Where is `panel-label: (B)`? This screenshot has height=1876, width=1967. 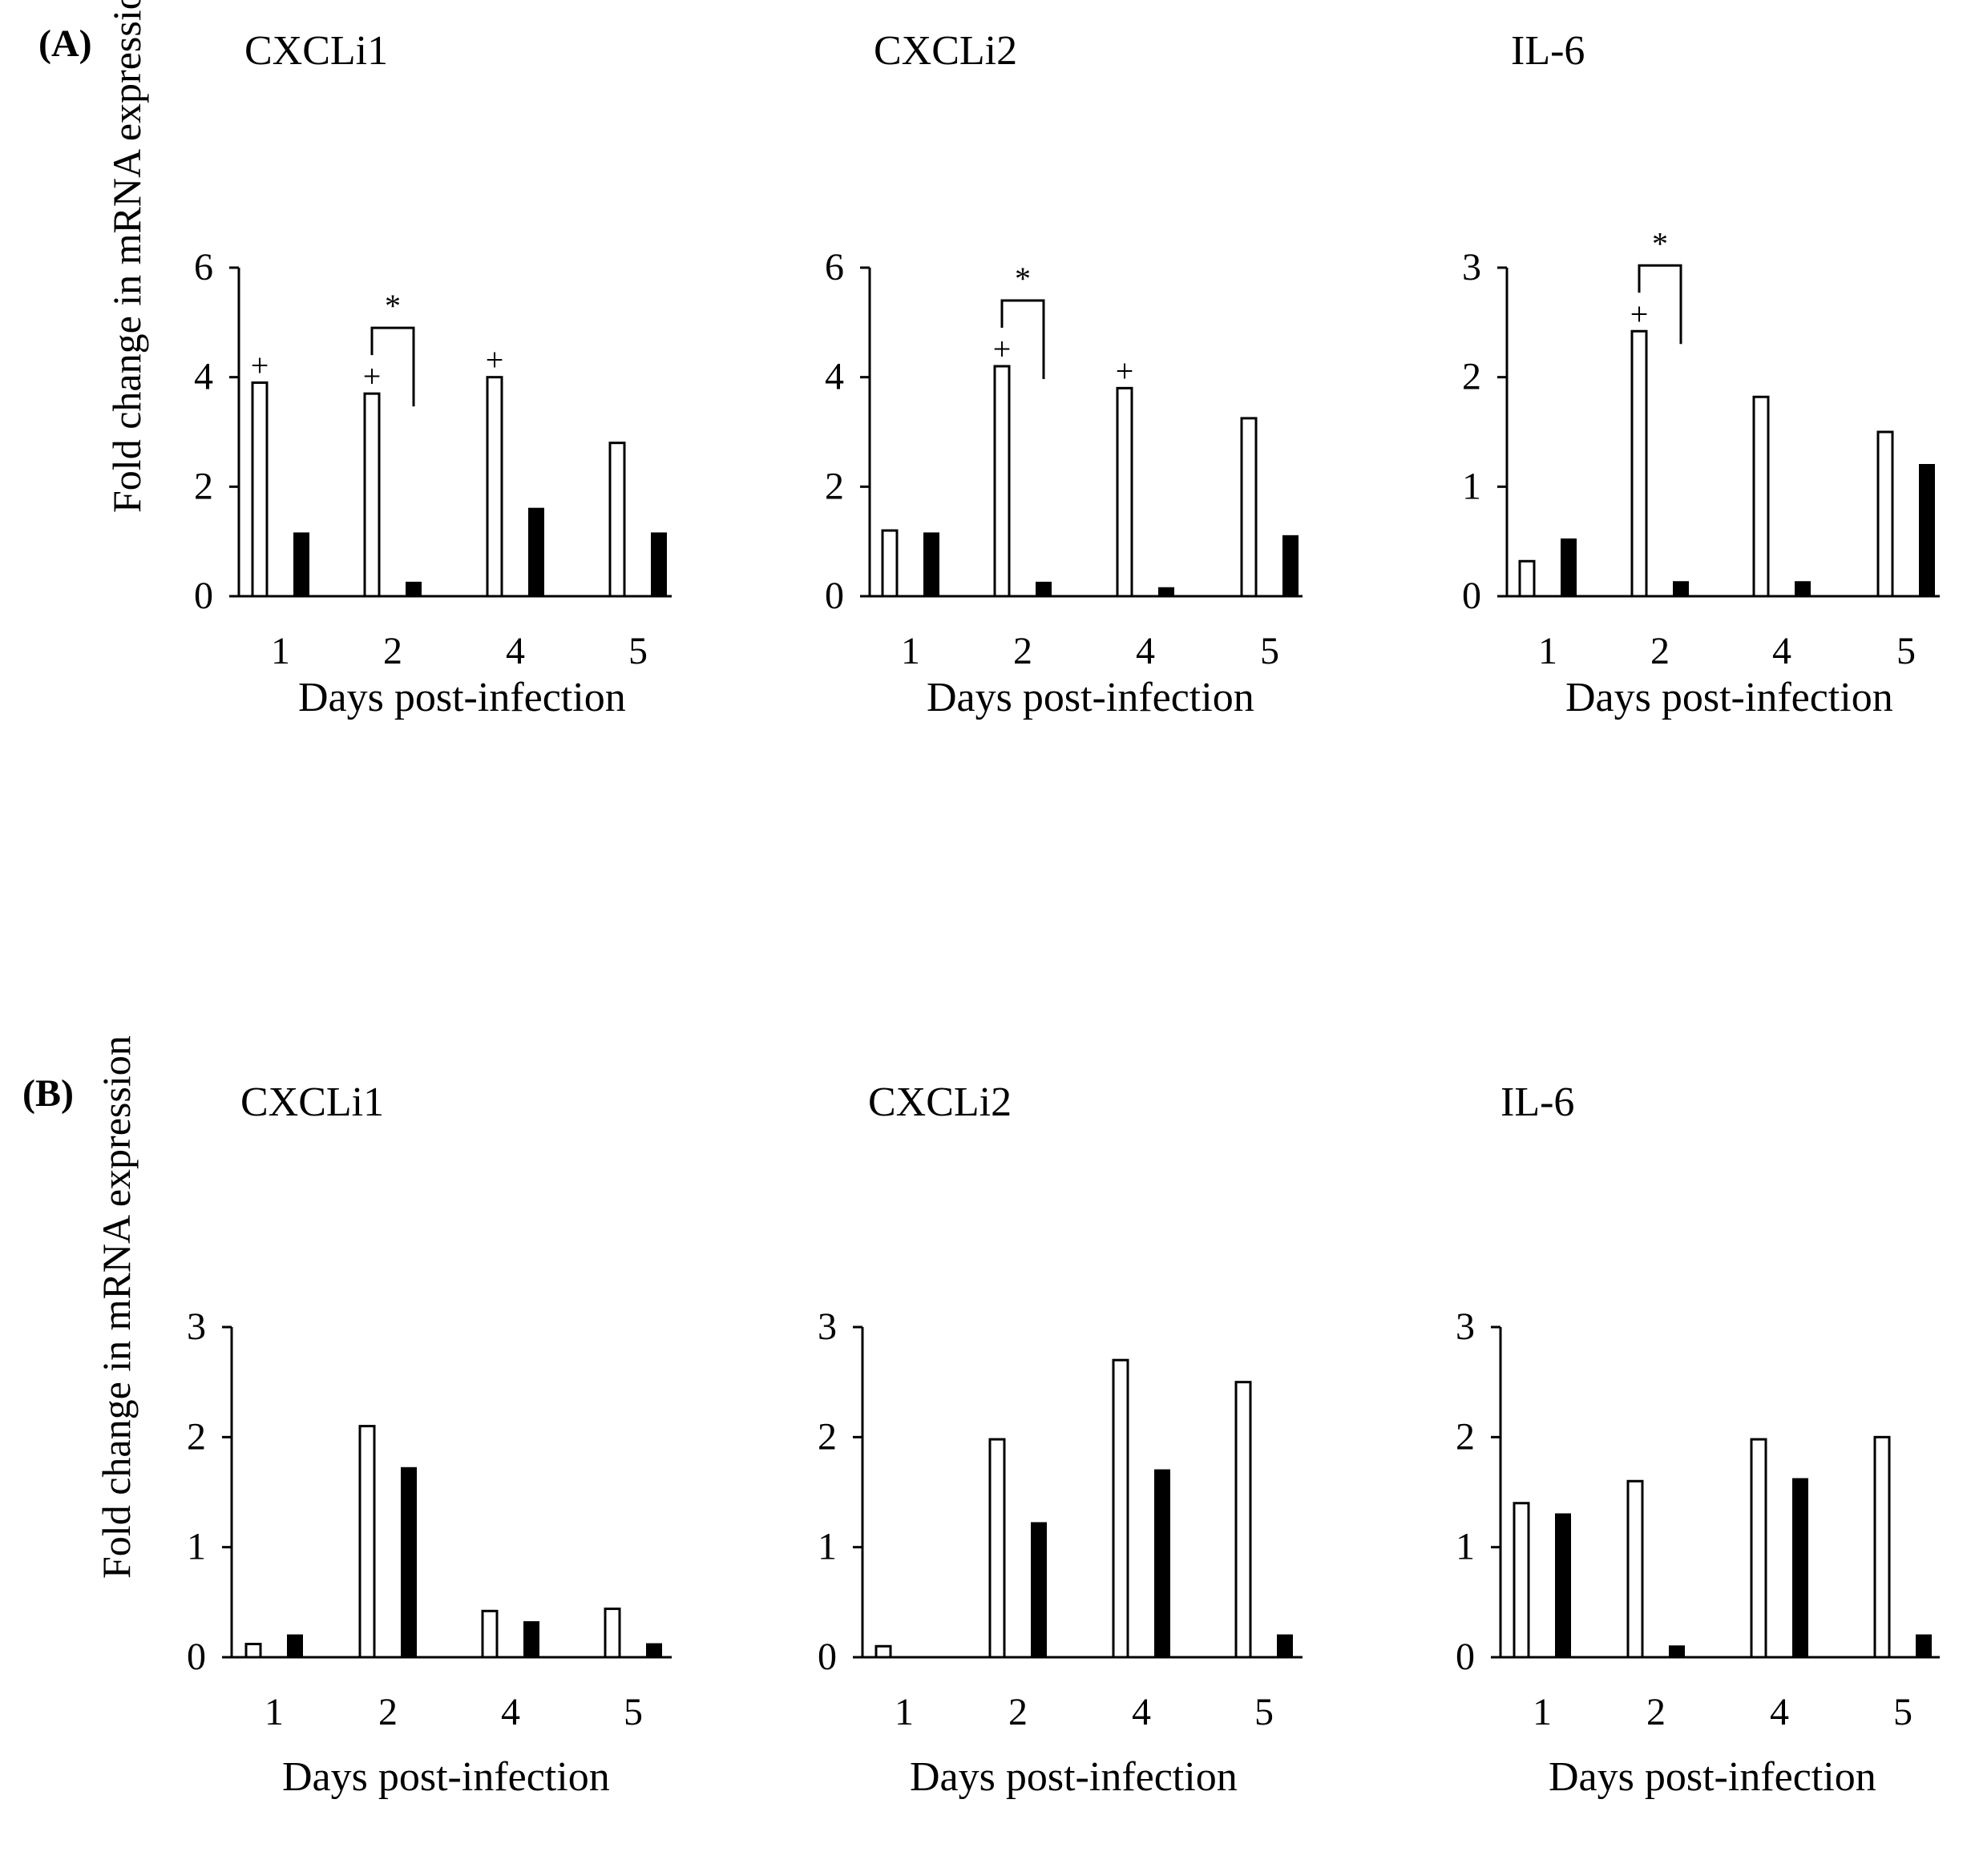 panel-label: (B) is located at coordinates (48, 1093).